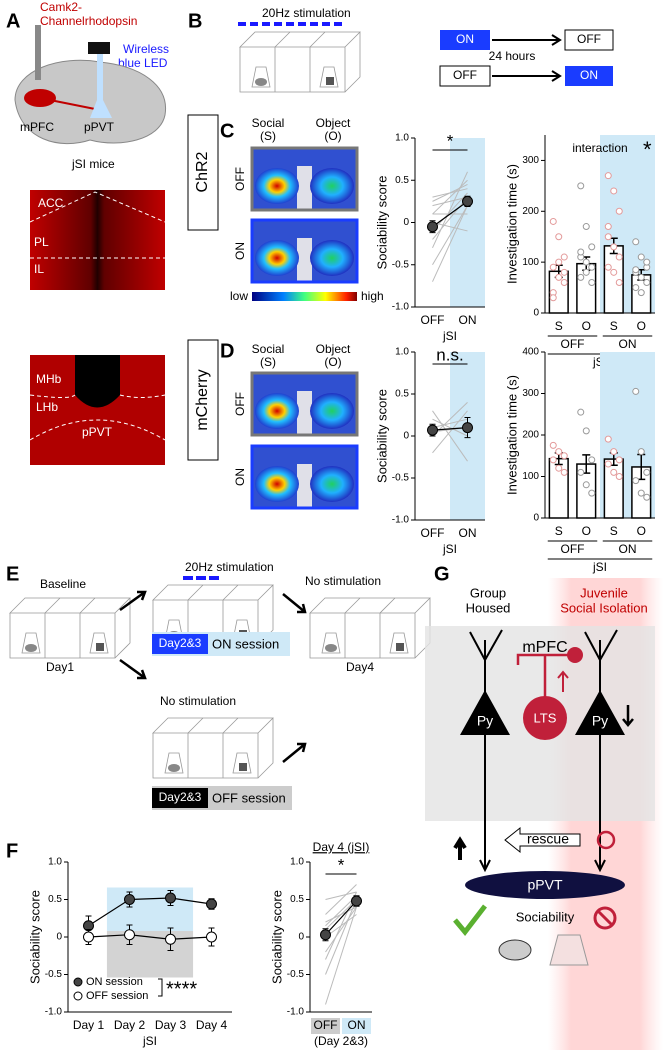 This screenshot has height=1050, width=663. I want to click on chart-title: Day 4 (jSI), so click(341, 847).